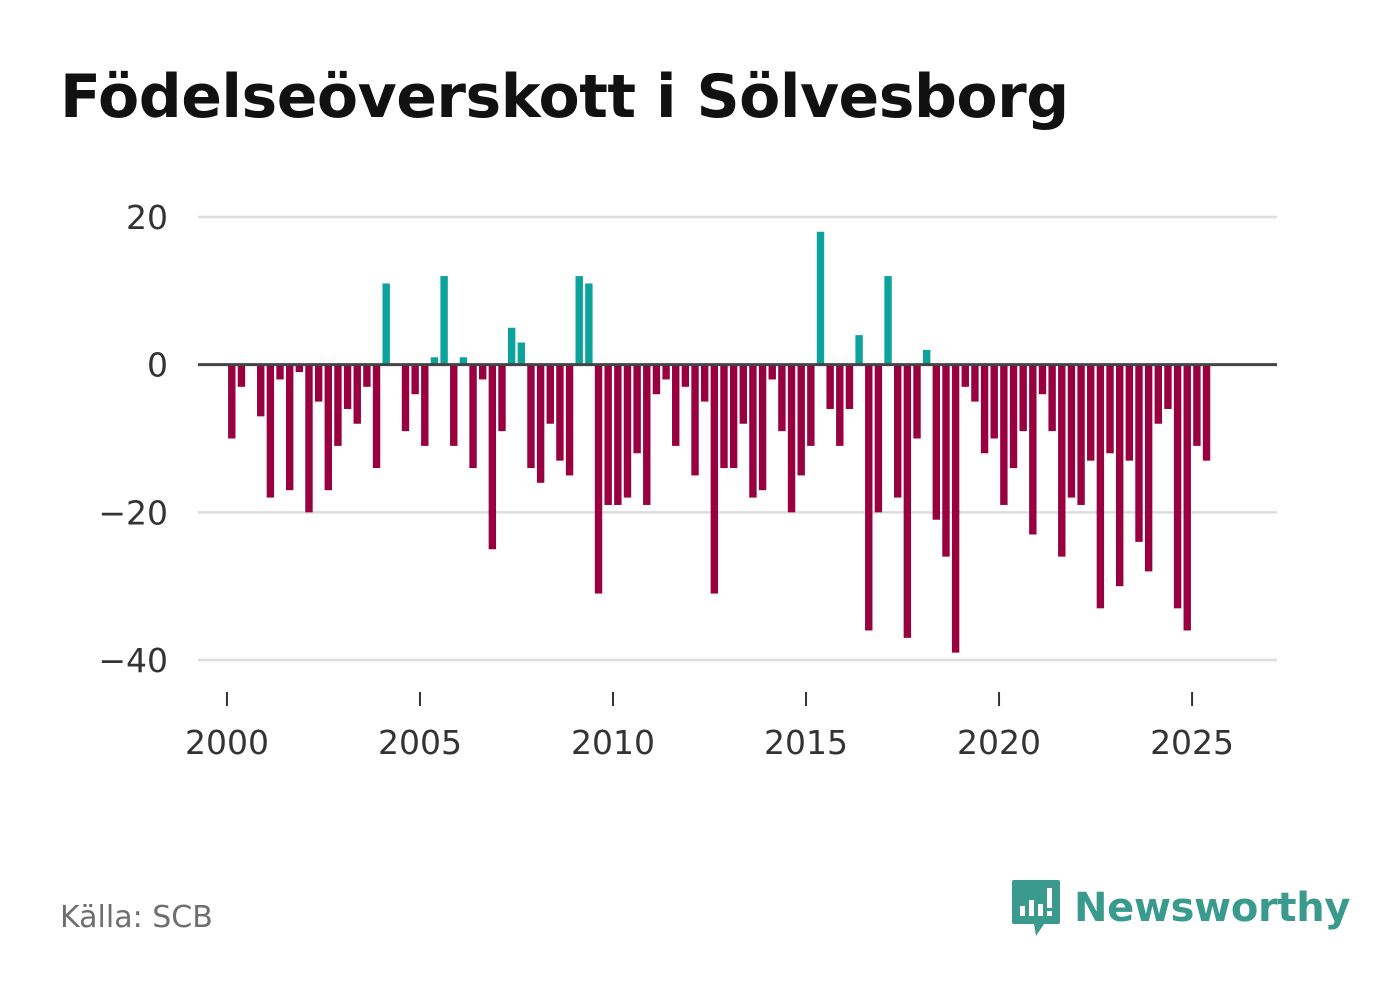  What do you see at coordinates (227, 742) in the screenshot?
I see `x-tick-label: 2000` at bounding box center [227, 742].